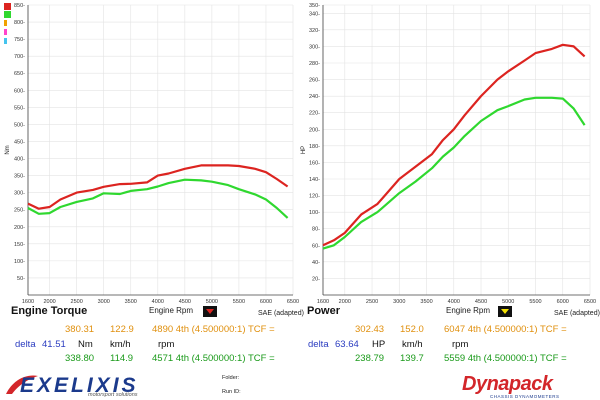 The height and width of the screenshot is (400, 600). I want to click on power-y-tick-label: 320-, so click(314, 31).